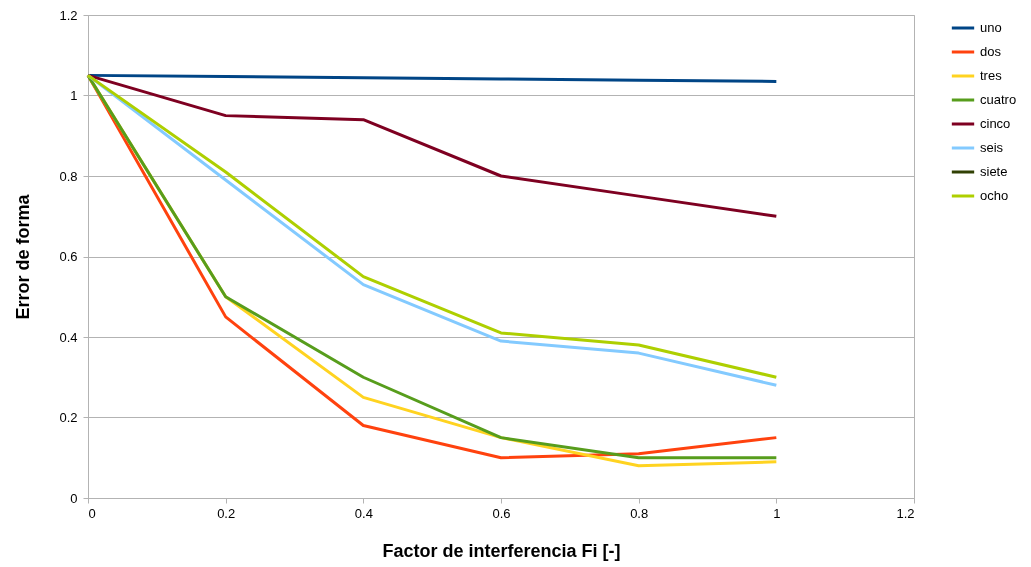 The image size is (1031, 567). I want to click on y-tick-label: 1, so click(74, 95).